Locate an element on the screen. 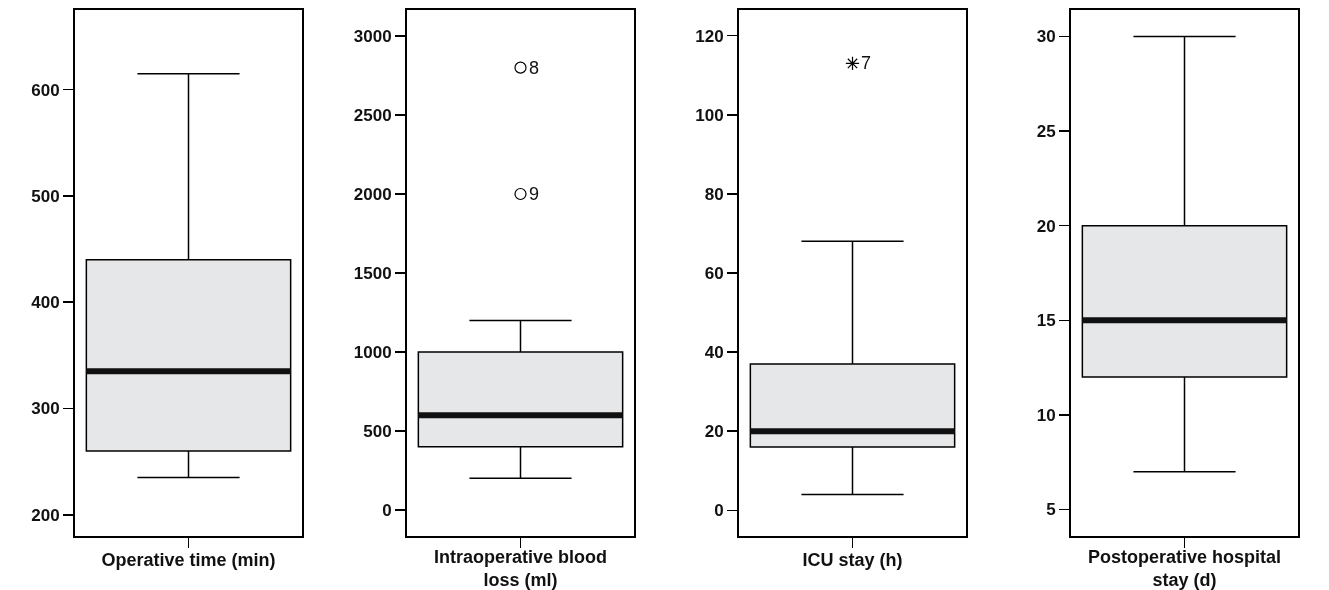 This screenshot has height=590, width=1329. annotation: 7 is located at coordinates (866, 63).